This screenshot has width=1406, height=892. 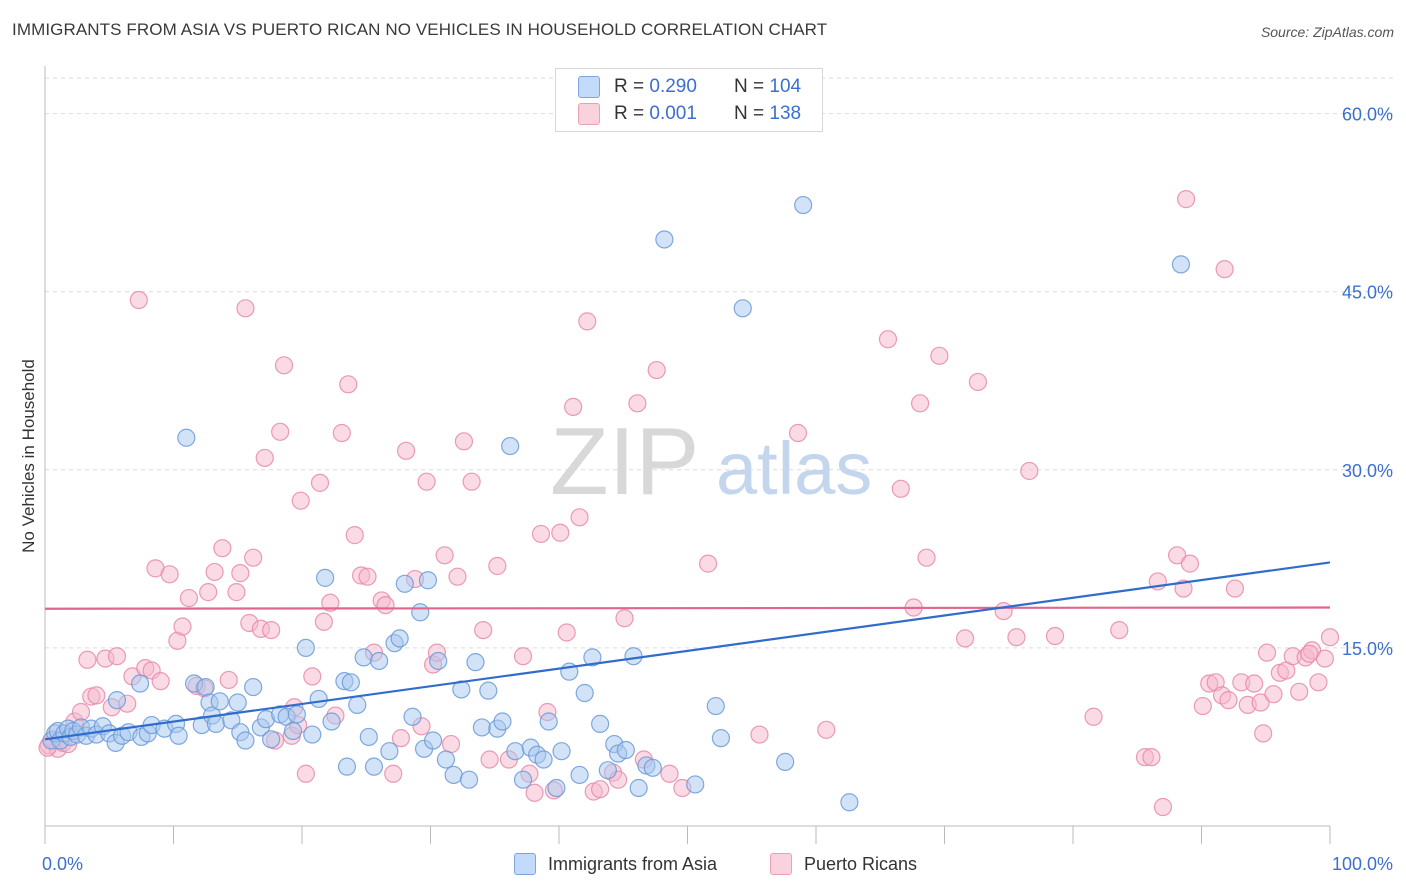 I want to click on watermark: ZIP atlas, so click(x=711, y=461).